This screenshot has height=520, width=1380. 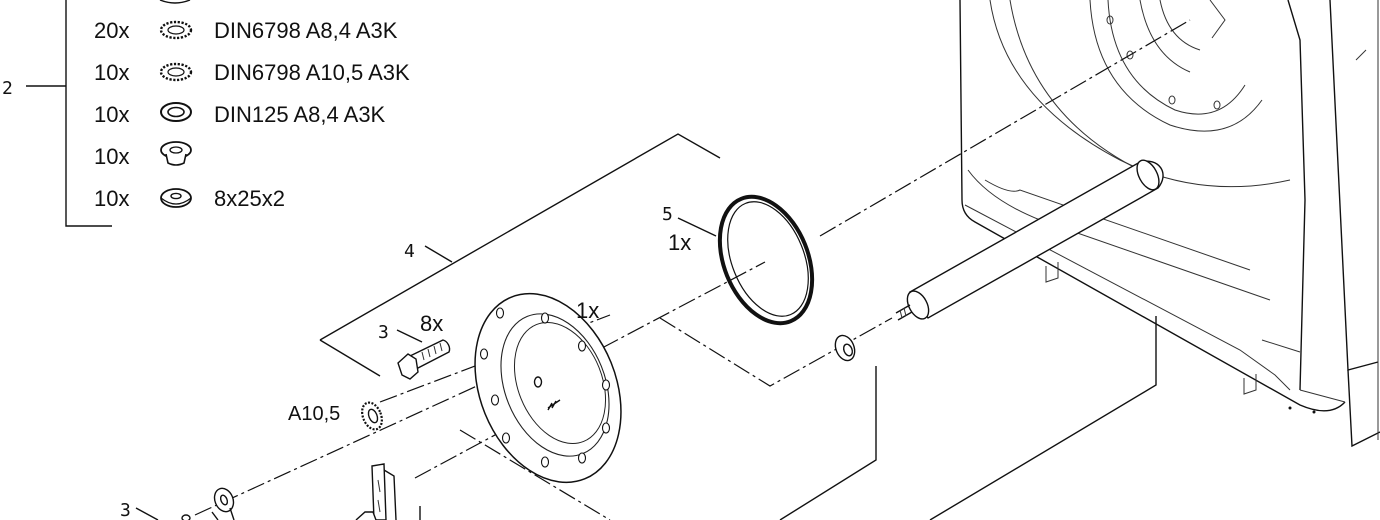 What do you see at coordinates (306, 30) in the screenshot?
I see `spec-text: DIN6798 A8,4 A3K` at bounding box center [306, 30].